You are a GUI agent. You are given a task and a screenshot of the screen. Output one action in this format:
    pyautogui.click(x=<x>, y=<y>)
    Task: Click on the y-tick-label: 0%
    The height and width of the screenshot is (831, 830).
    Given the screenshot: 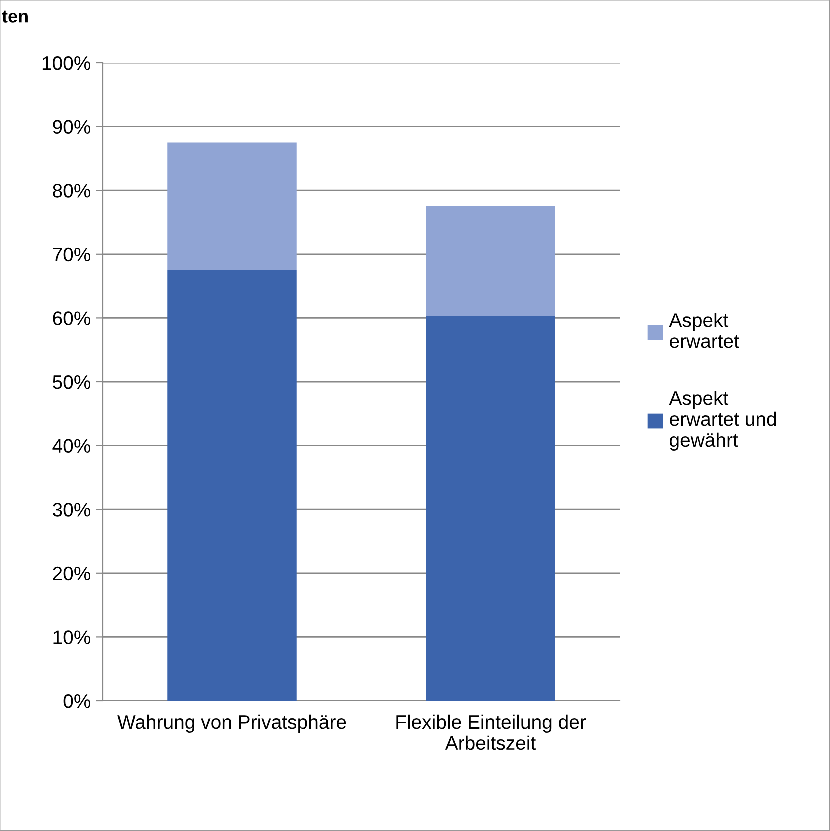 What is the action you would take?
    pyautogui.click(x=77, y=701)
    